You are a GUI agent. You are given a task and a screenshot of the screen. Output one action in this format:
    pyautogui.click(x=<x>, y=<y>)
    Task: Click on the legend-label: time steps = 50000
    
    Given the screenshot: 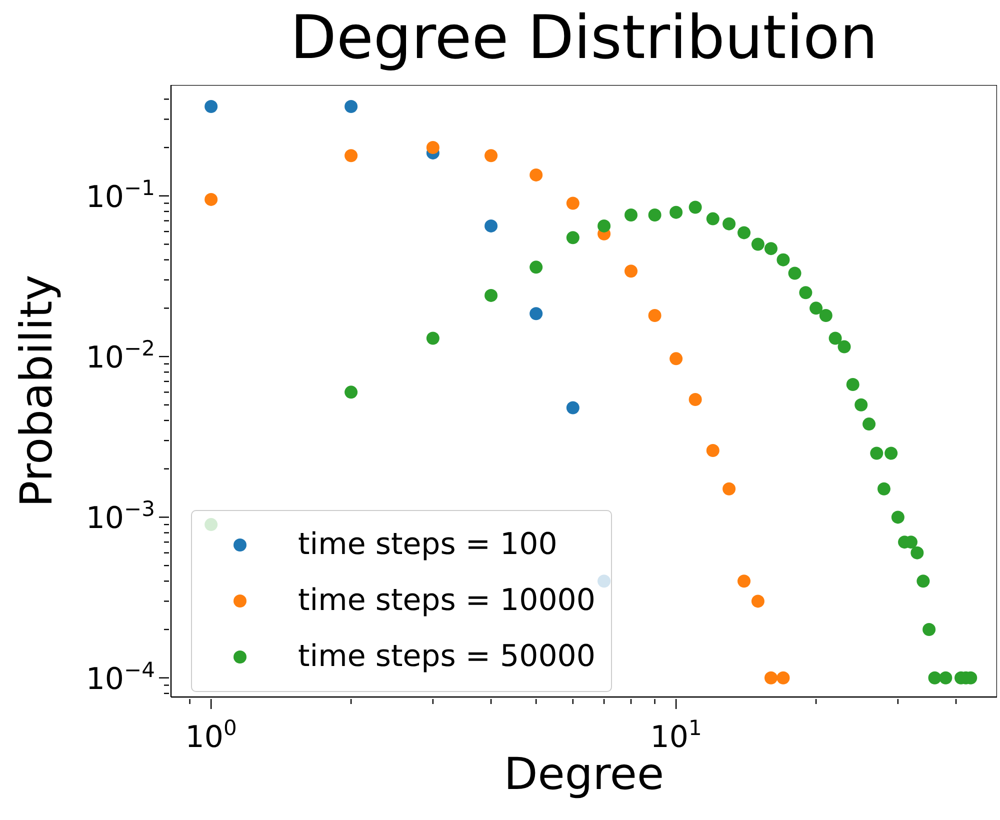 What is the action you would take?
    pyautogui.click(x=447, y=657)
    